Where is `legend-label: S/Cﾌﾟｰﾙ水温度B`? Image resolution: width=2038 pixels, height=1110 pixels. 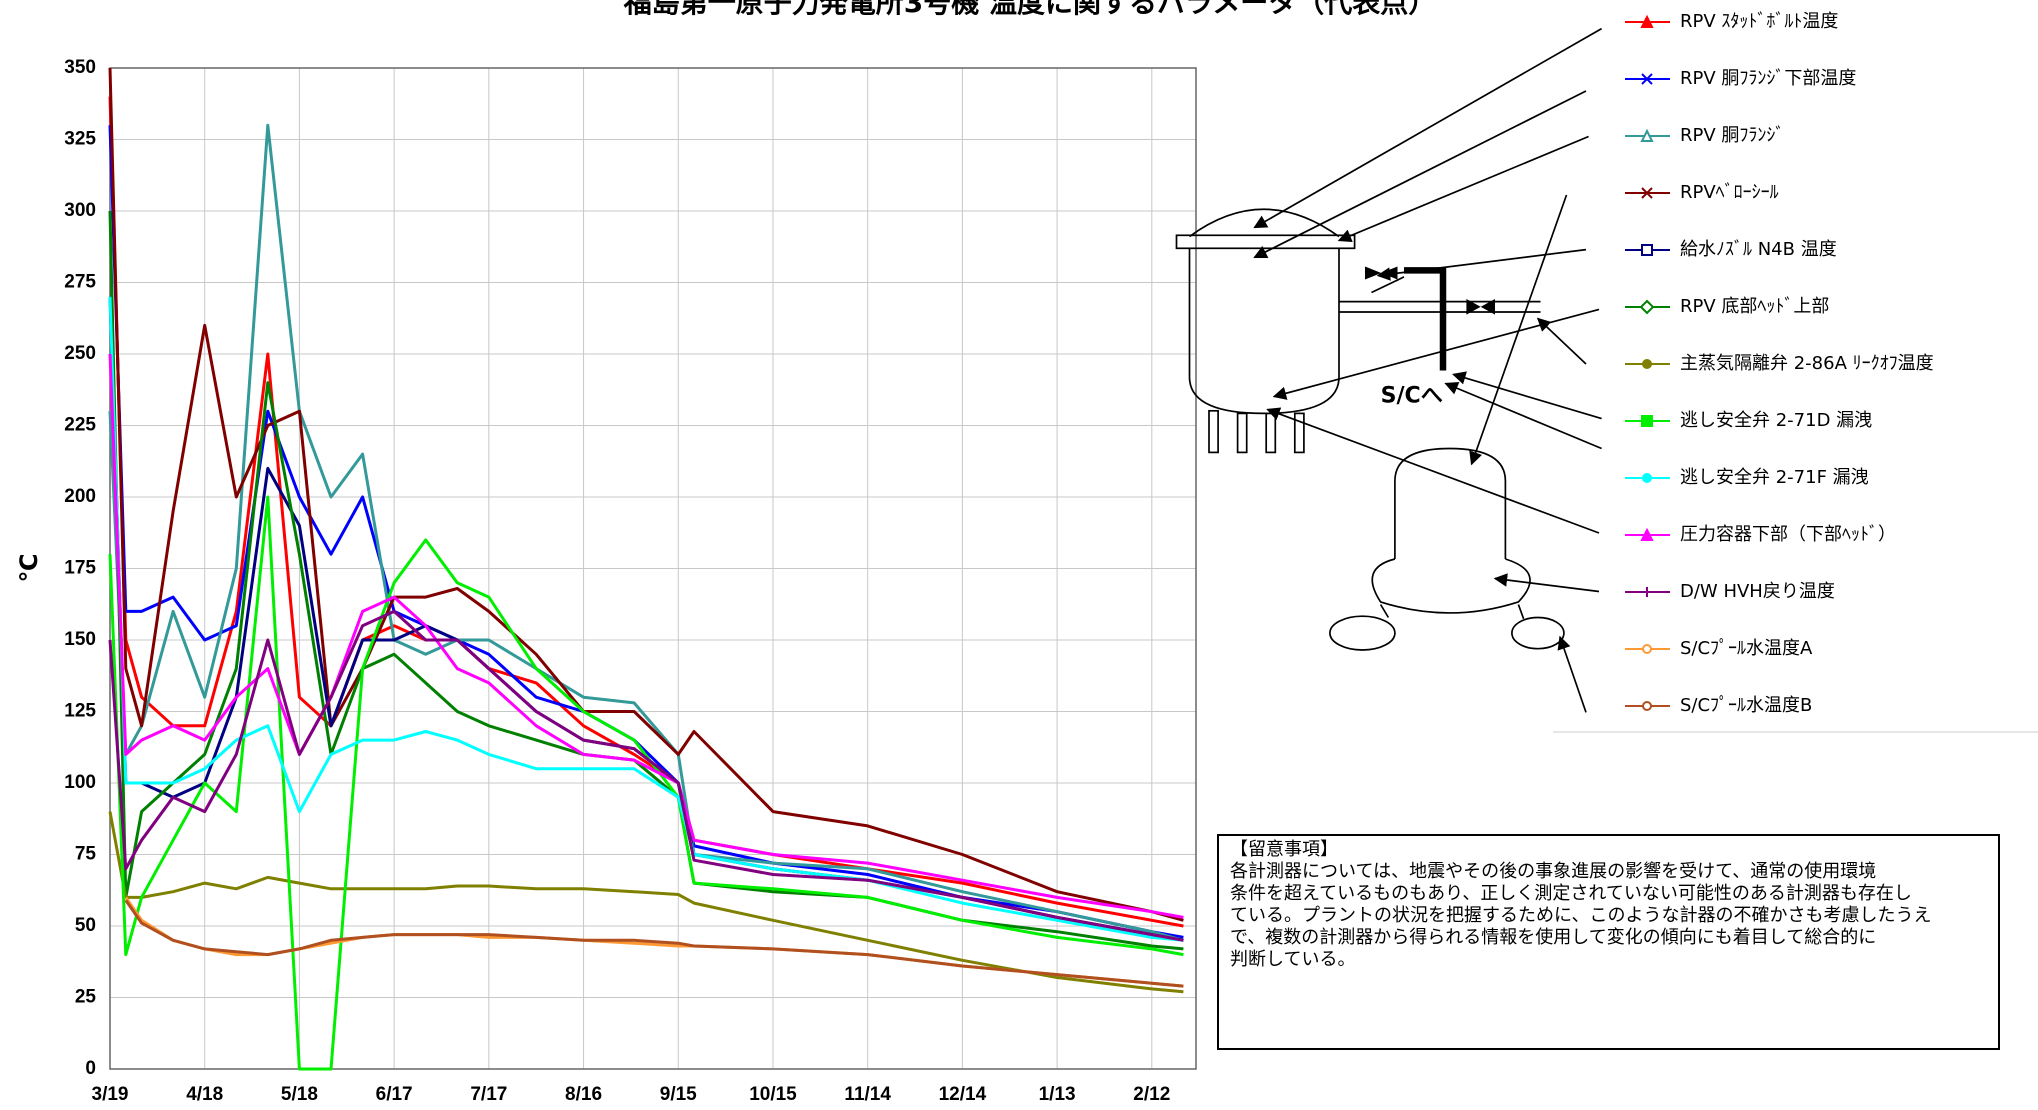 legend-label: S/Cﾌﾟｰﾙ水温度B is located at coordinates (1746, 705).